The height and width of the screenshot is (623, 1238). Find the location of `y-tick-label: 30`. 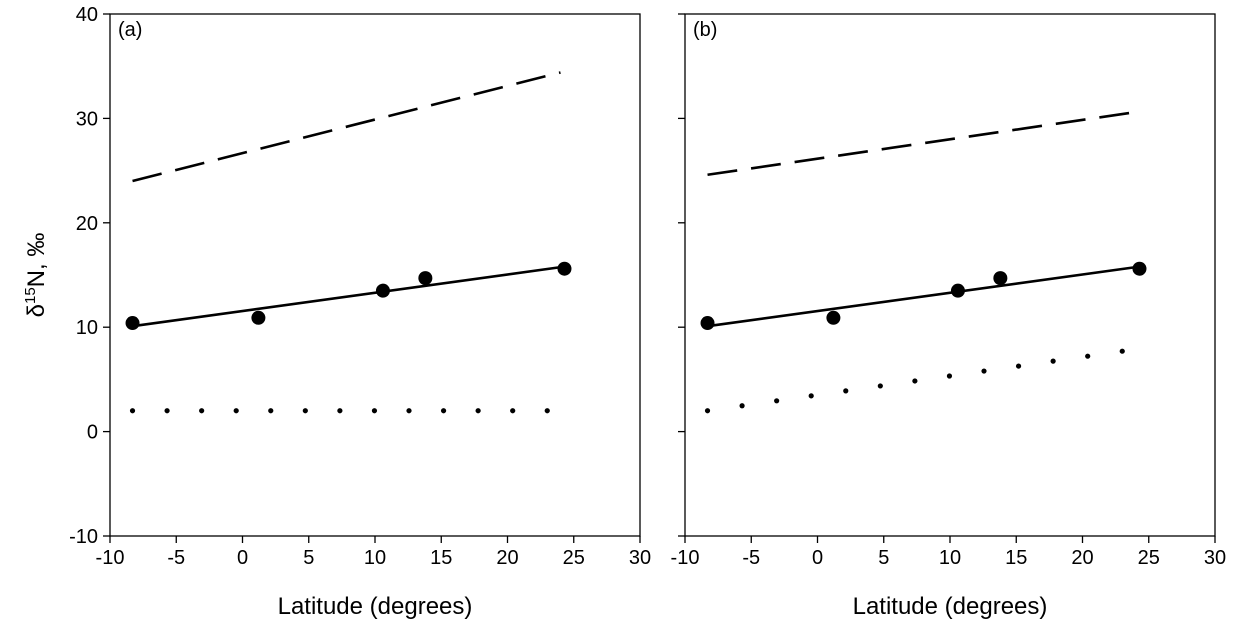

y-tick-label: 30 is located at coordinates (87, 119).